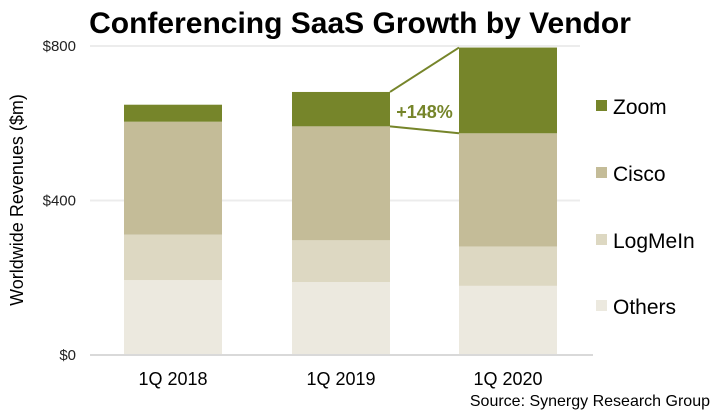  What do you see at coordinates (639, 174) in the screenshot?
I see `legend-label: Cisco` at bounding box center [639, 174].